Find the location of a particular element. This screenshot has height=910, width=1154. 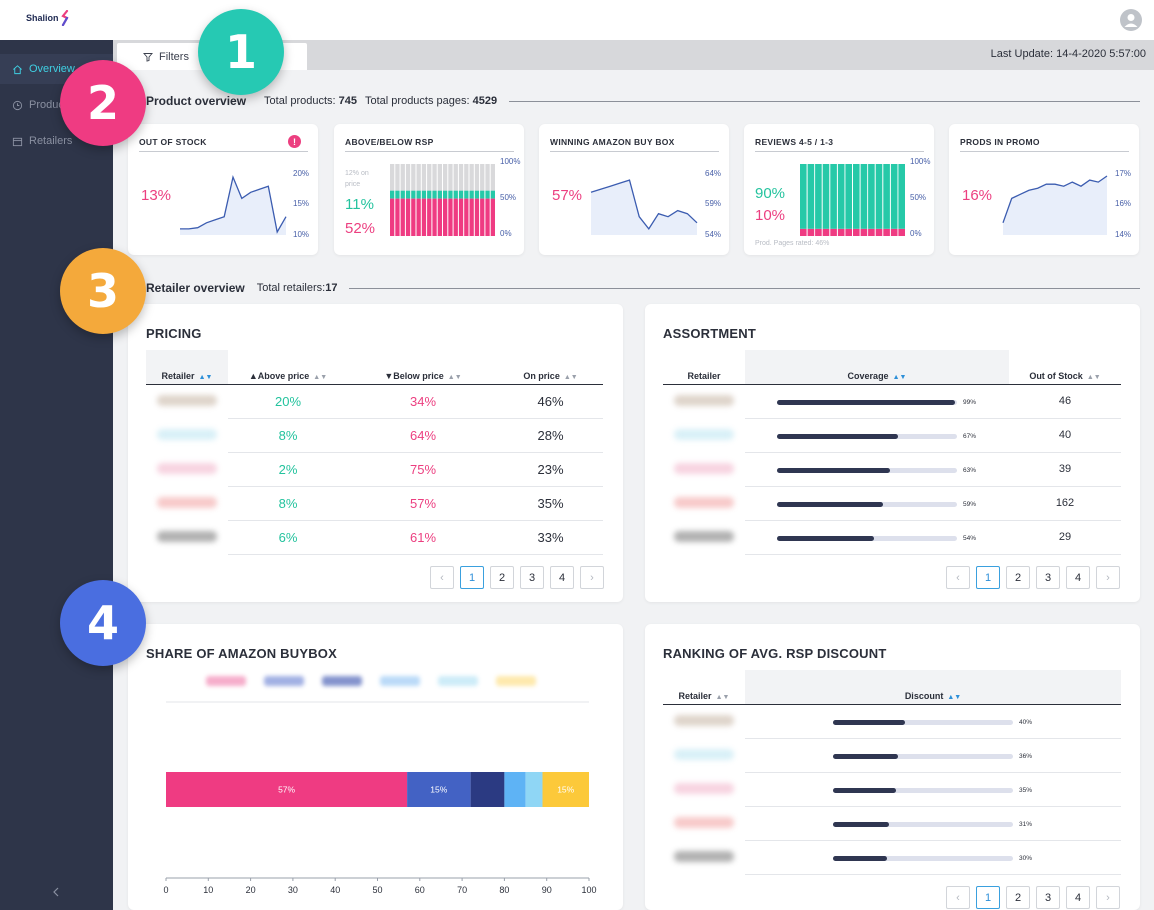

table-row: 59% 162 is located at coordinates (892, 503).